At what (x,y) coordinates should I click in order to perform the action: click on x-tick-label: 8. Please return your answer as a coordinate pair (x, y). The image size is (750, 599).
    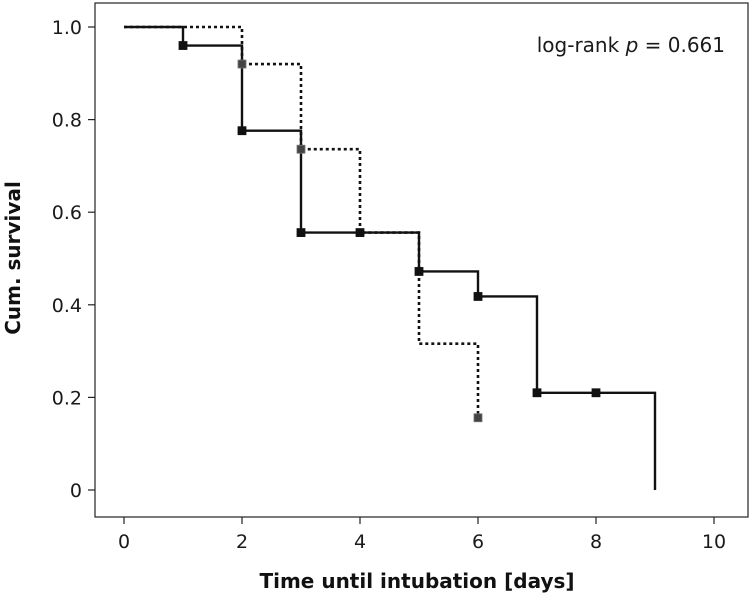
    Looking at the image, I should click on (596, 542).